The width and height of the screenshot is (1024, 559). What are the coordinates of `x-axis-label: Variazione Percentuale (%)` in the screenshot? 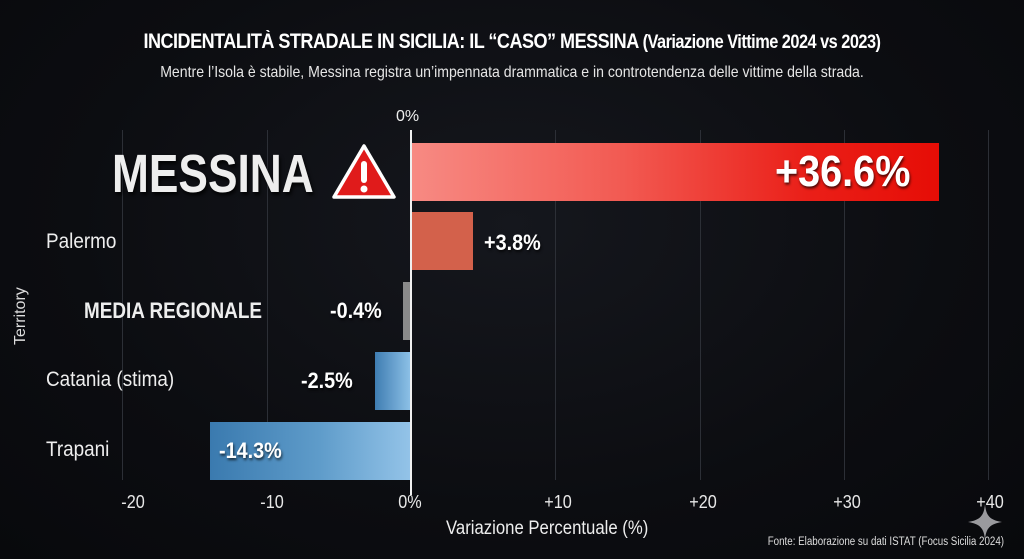 It's located at (547, 528).